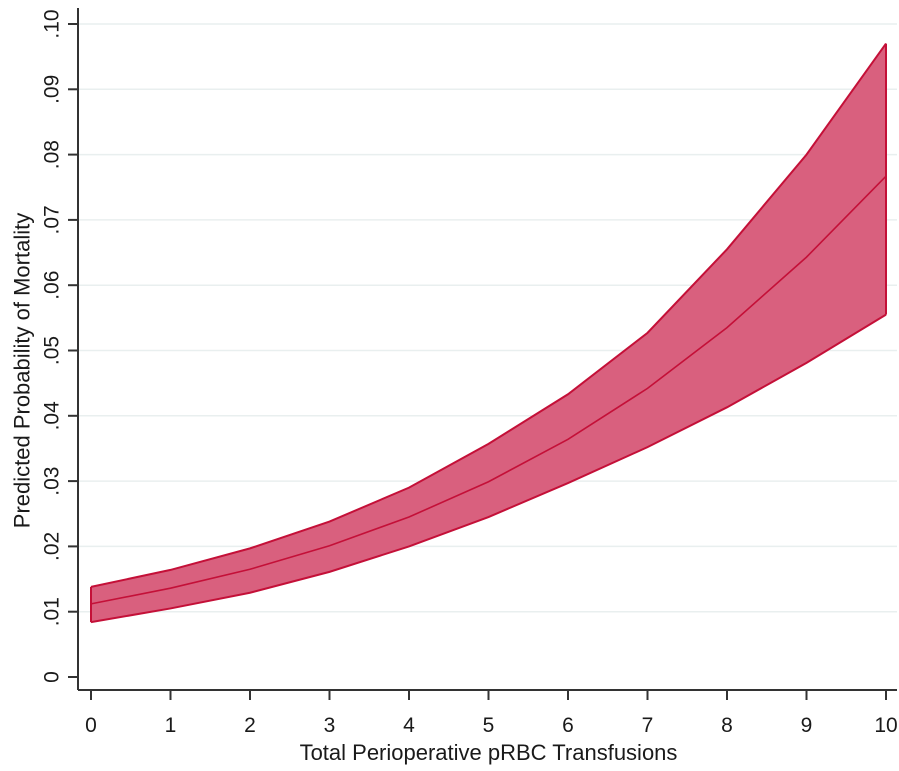  Describe the element at coordinates (52, 23) in the screenshot. I see `y-tick-label: .10` at that location.